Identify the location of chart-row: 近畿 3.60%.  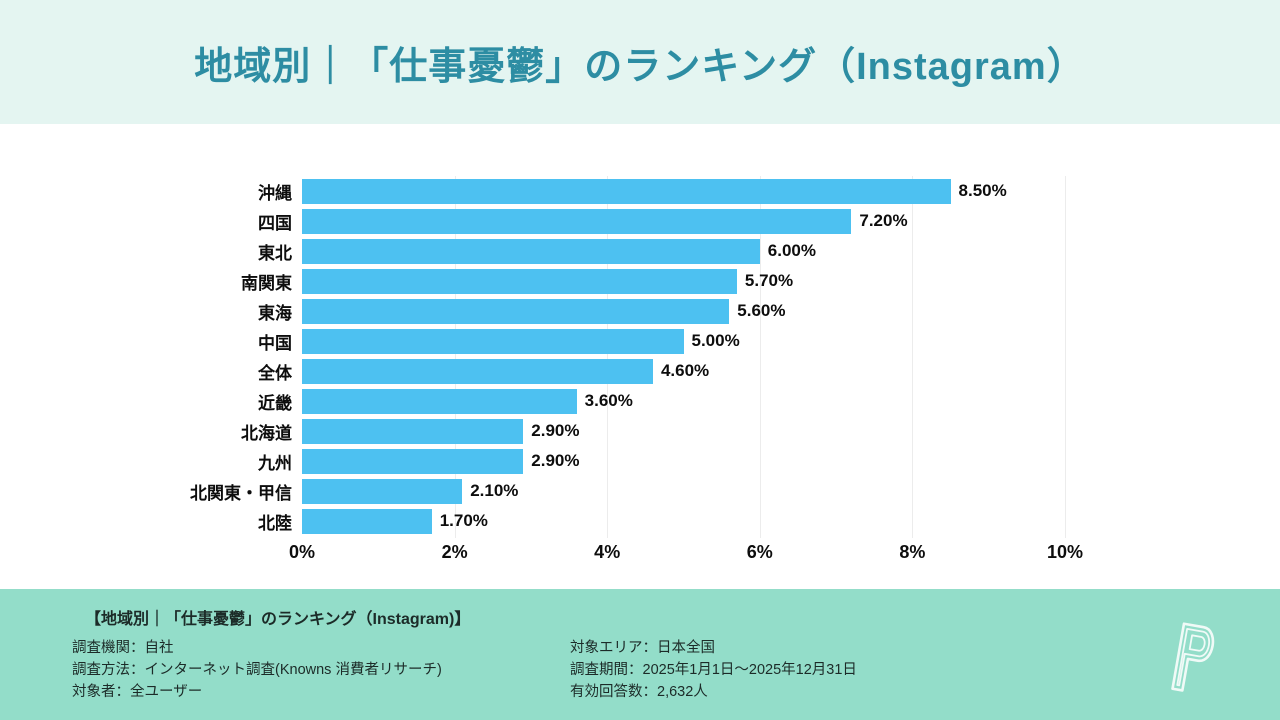
(640, 401).